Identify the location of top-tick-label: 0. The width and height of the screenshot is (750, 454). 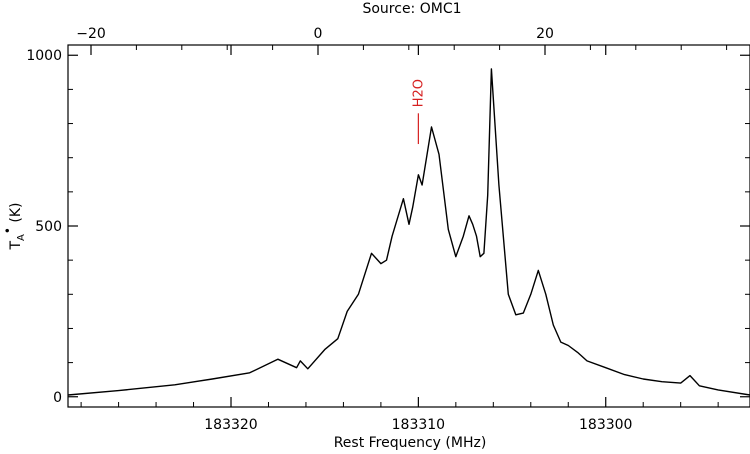
(318, 34).